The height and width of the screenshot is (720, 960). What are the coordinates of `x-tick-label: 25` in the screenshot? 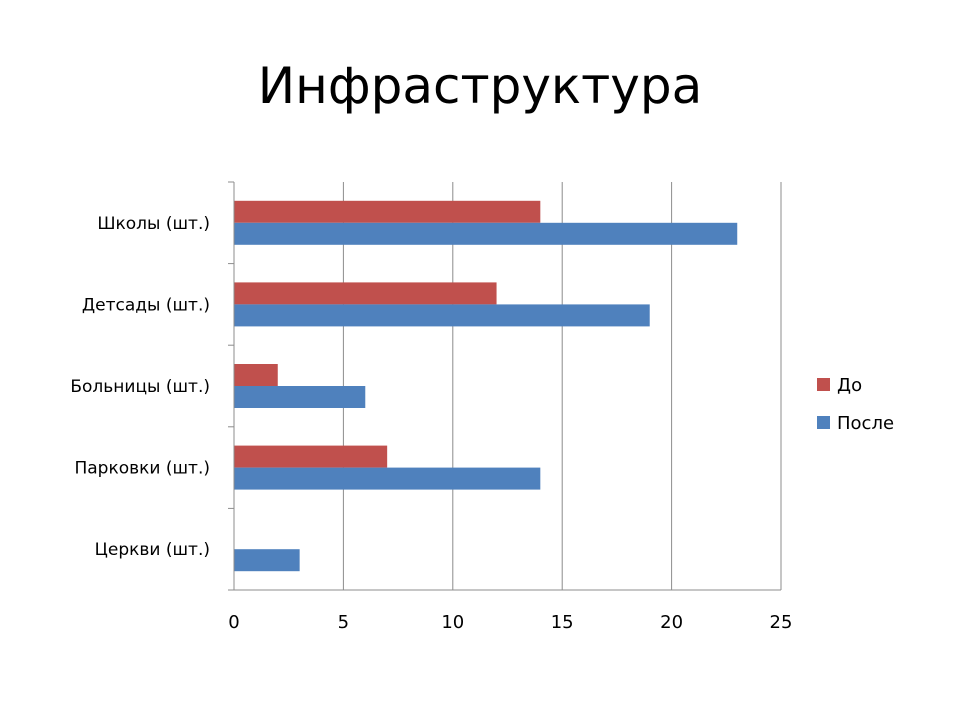 It's located at (781, 622).